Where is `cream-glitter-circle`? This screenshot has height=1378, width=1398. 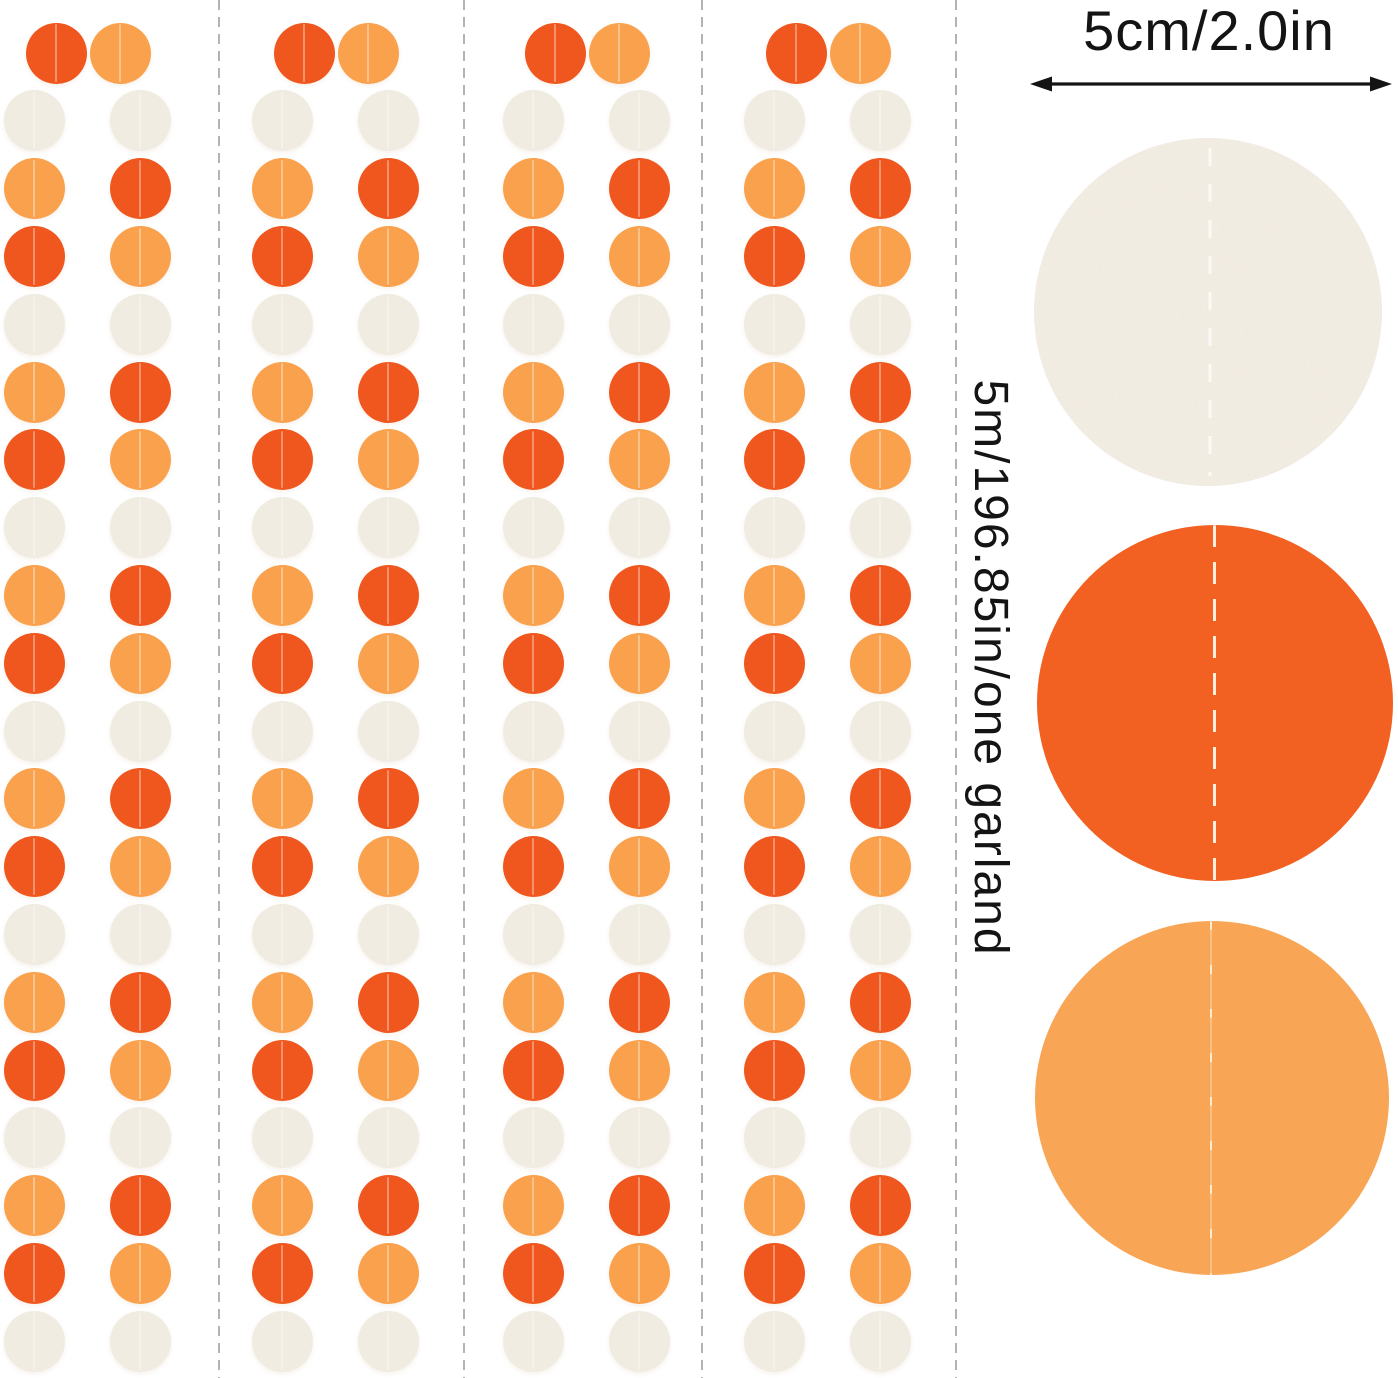 cream-glitter-circle is located at coordinates (1208, 312).